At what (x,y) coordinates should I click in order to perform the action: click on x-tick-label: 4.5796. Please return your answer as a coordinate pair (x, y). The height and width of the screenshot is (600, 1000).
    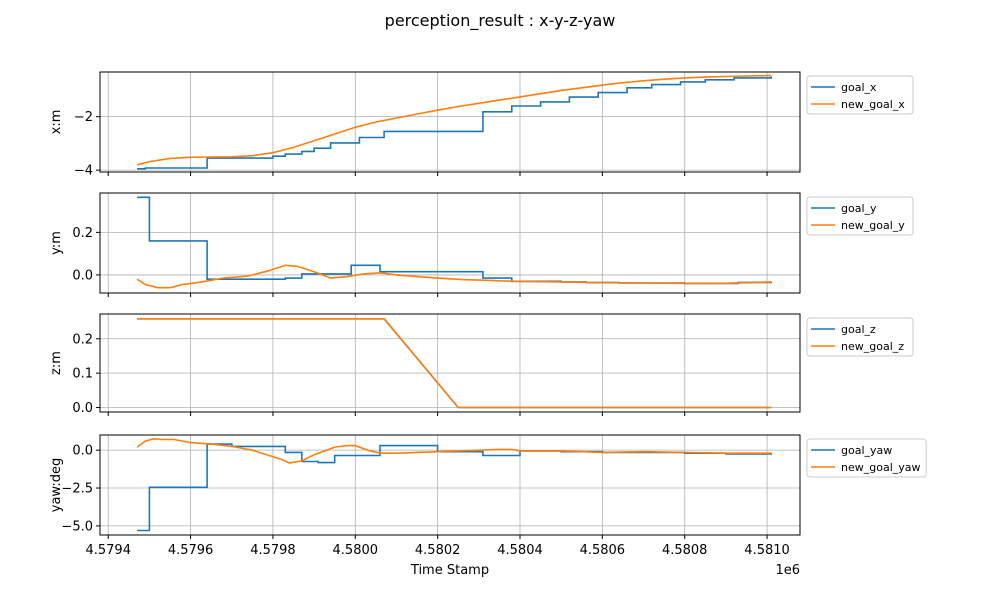
    Looking at the image, I should click on (191, 550).